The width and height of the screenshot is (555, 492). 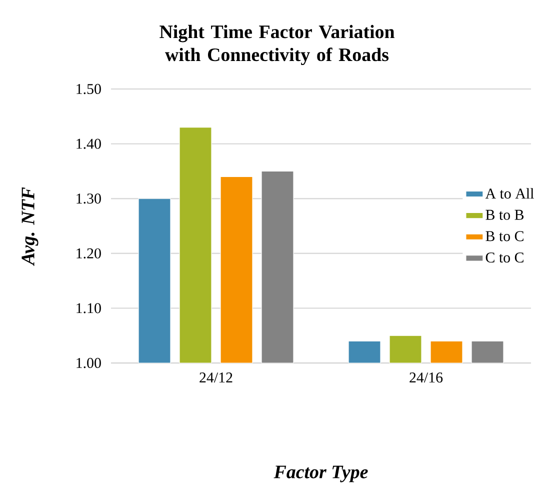 What do you see at coordinates (509, 193) in the screenshot?
I see `legend-label: A to All` at bounding box center [509, 193].